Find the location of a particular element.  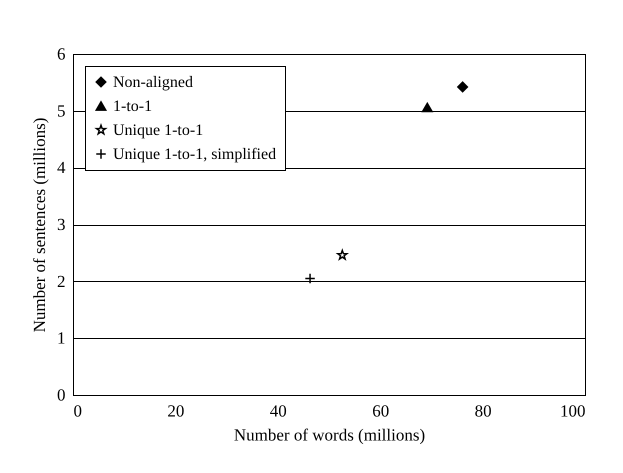

legend-label: Unique 1-to-1, simplified is located at coordinates (194, 154).